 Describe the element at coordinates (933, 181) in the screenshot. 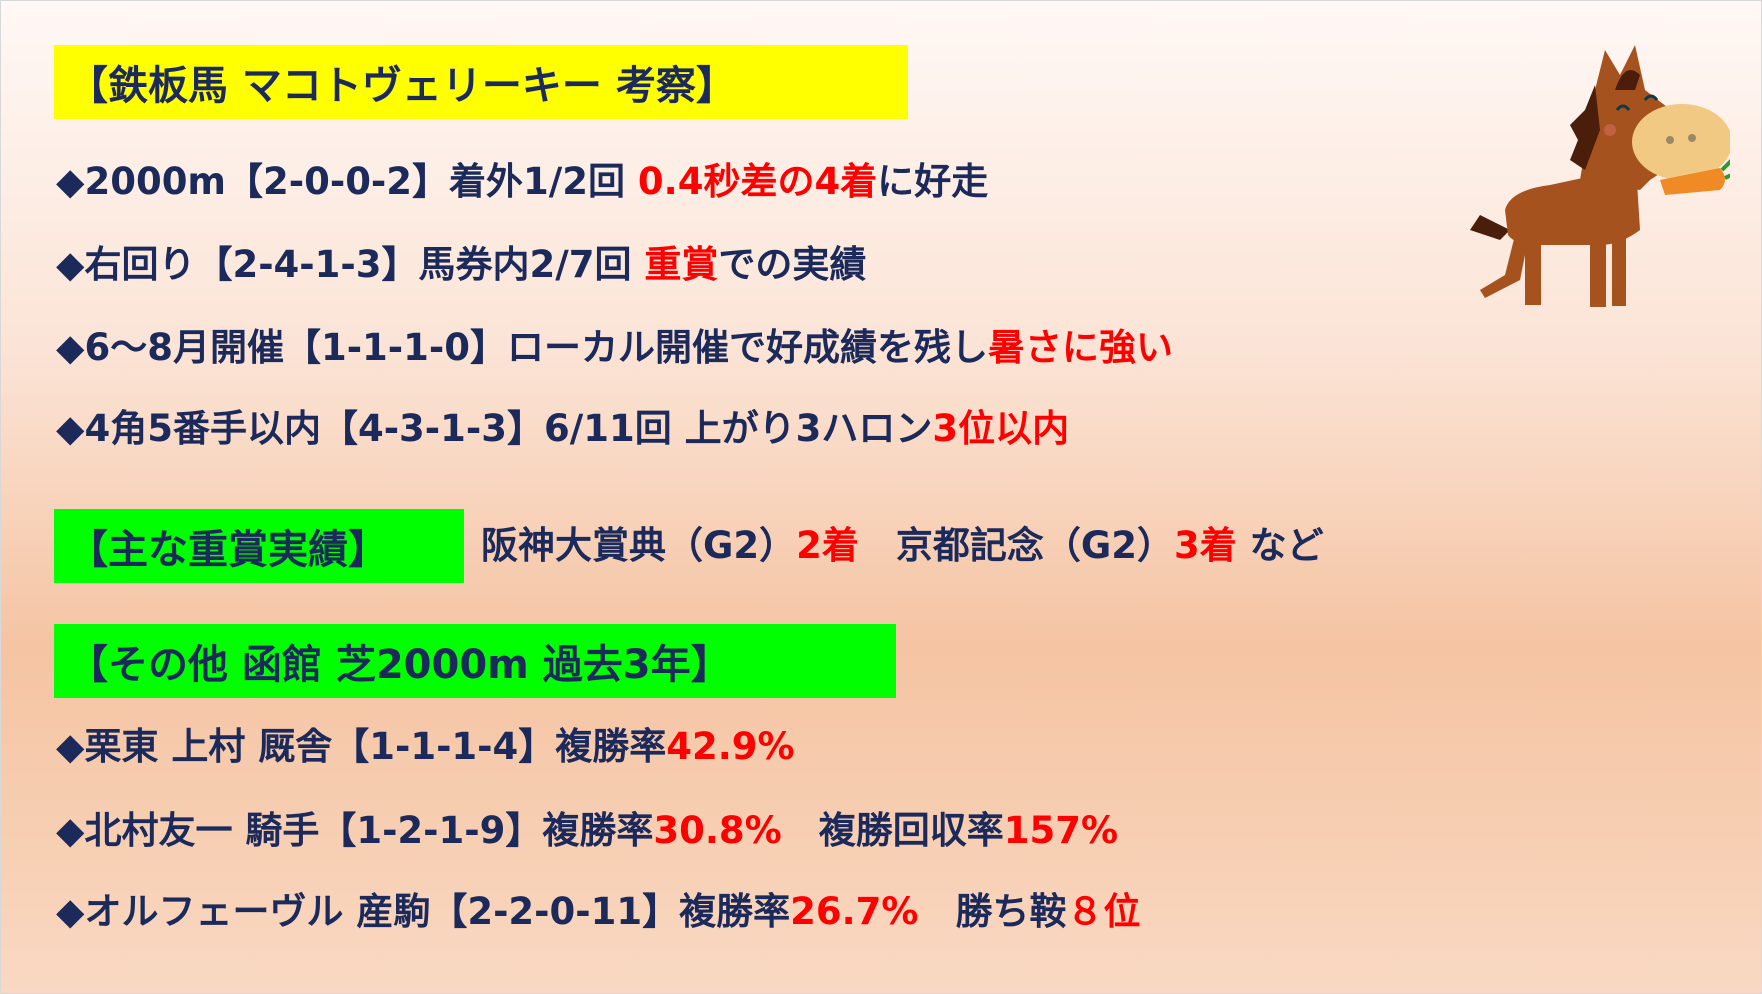

I see `stat-text: に好走` at that location.